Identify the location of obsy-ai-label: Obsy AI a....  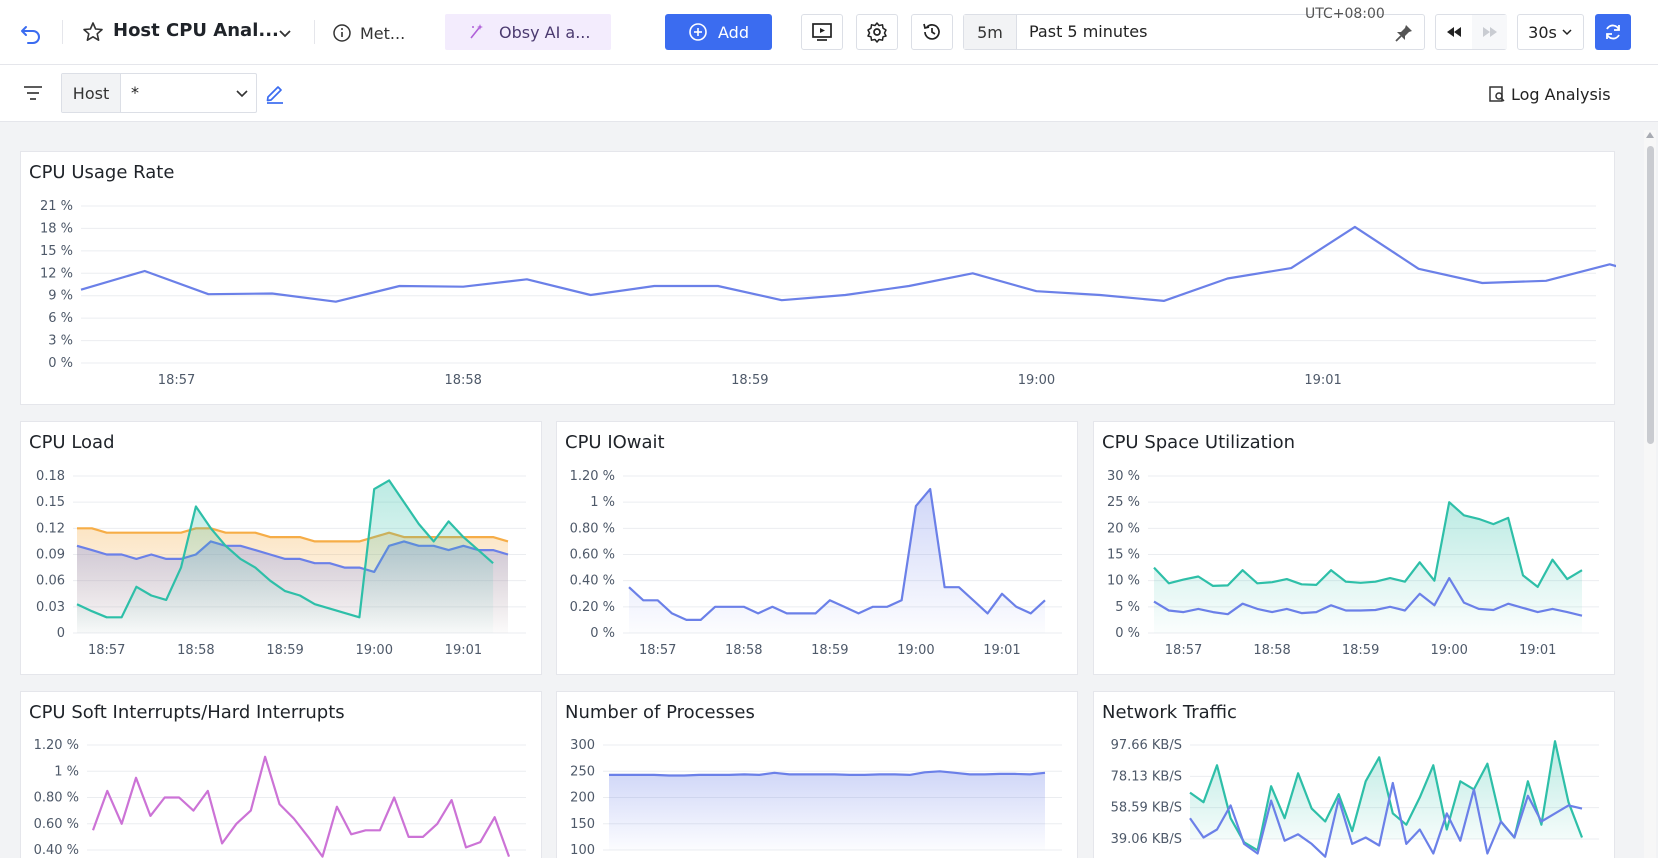
(545, 32).